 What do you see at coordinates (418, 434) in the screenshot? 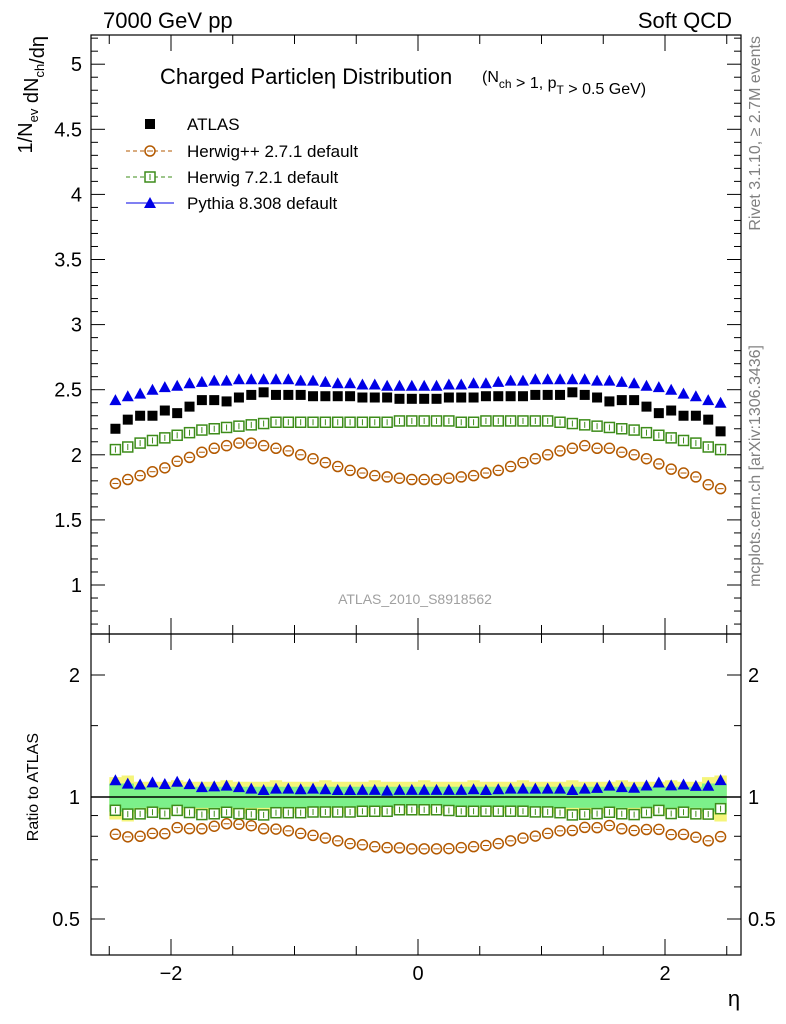
I see `series-layer` at bounding box center [418, 434].